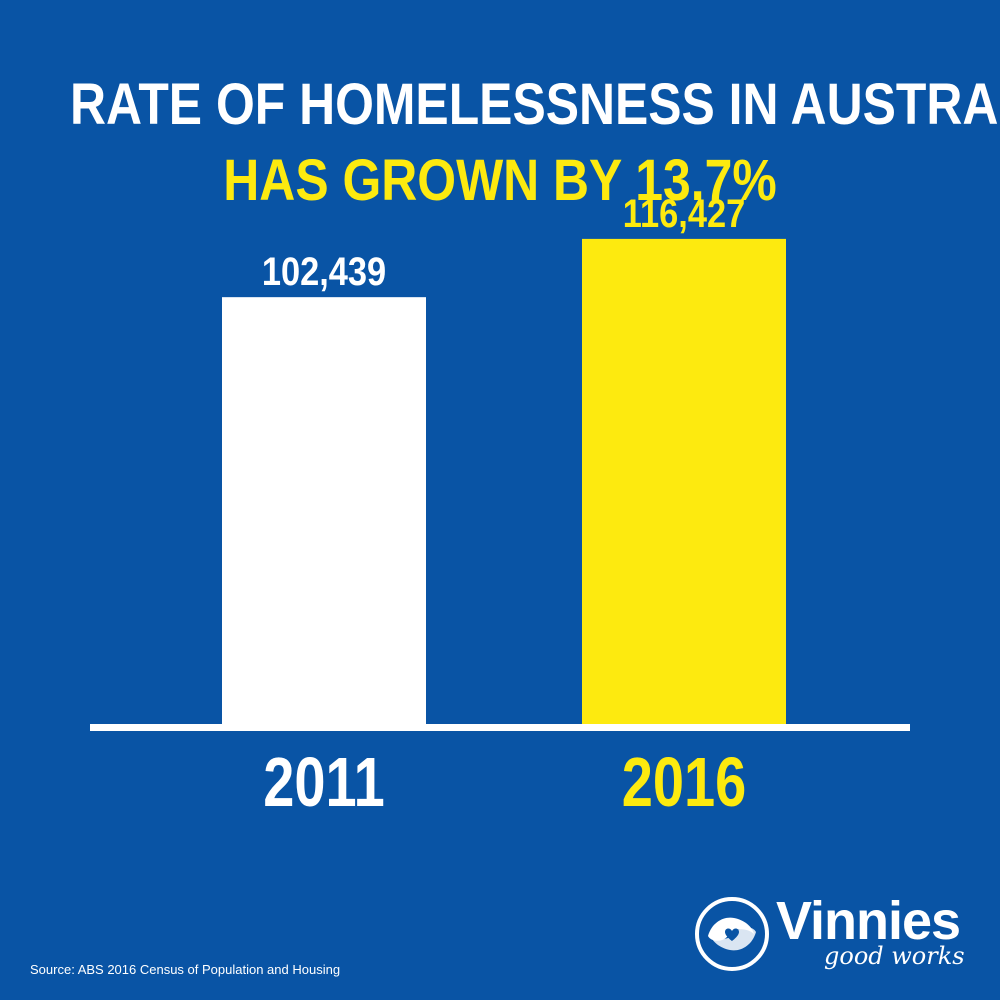 The height and width of the screenshot is (1000, 1000). Describe the element at coordinates (500, 727) in the screenshot. I see `chart-baseline` at that location.